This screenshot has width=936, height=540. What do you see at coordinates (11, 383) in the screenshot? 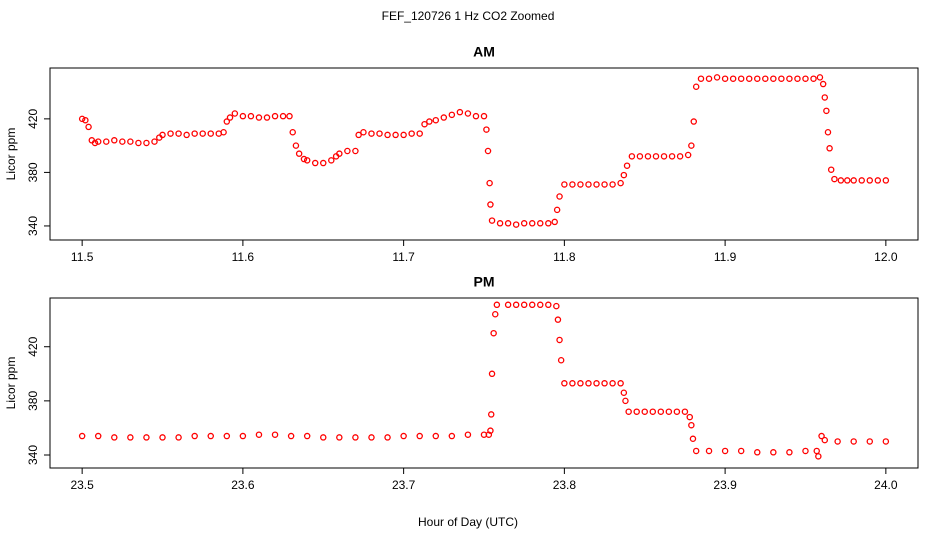
I see `y-axis-label: Licor ppm` at bounding box center [11, 383].